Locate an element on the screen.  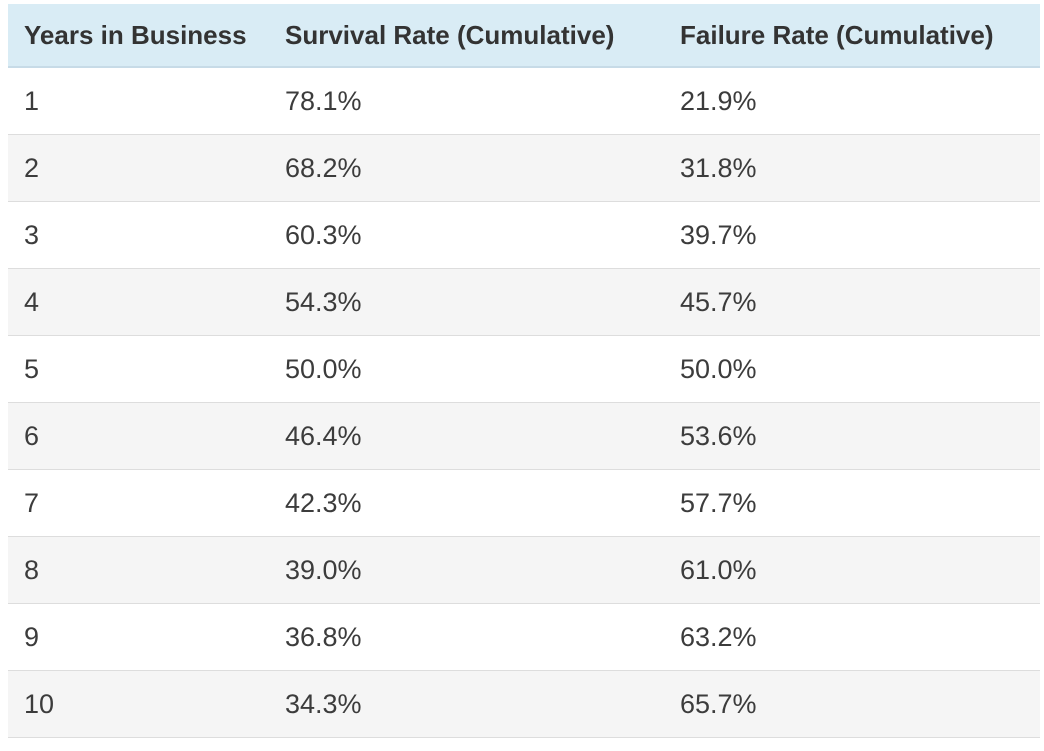
cell-failure-rate: 61.0% is located at coordinates (852, 570).